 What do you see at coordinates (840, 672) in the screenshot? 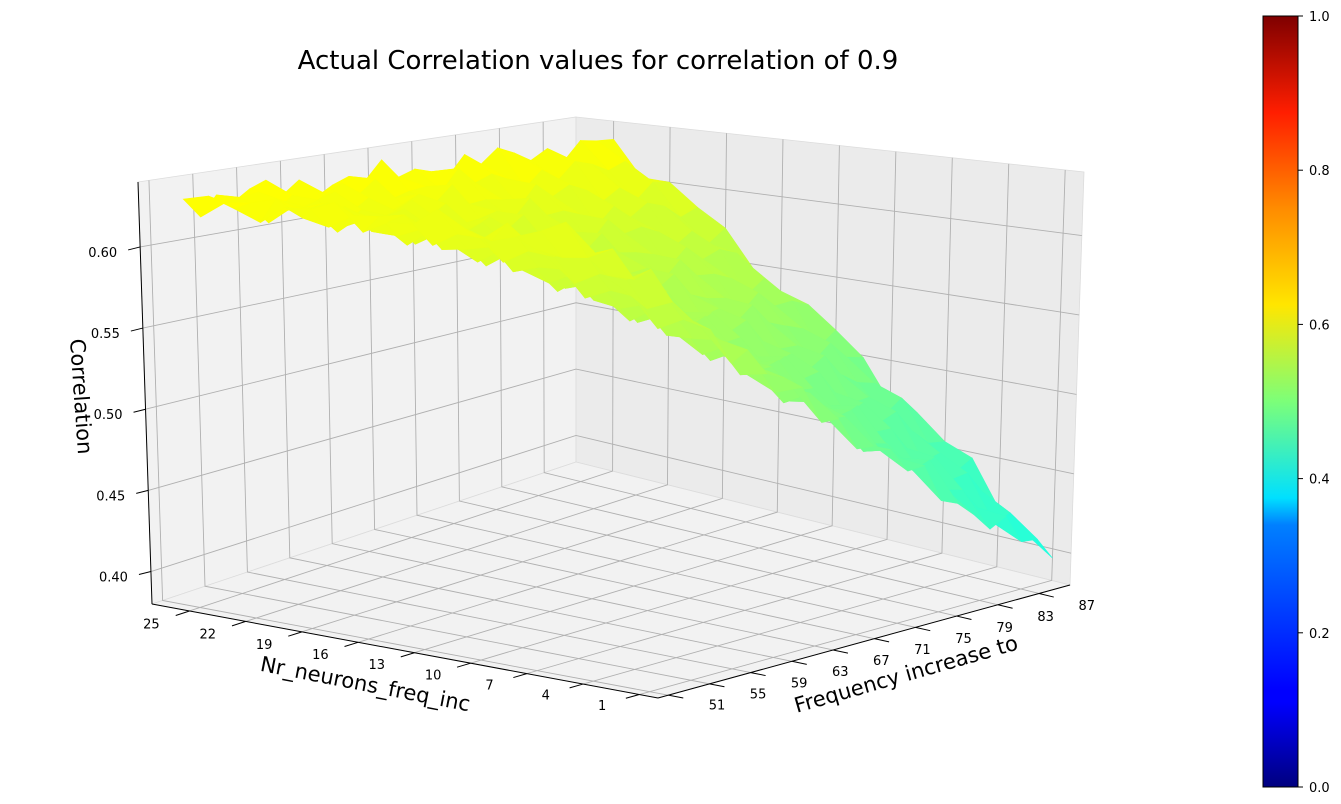
I see `x-tick-label: 63` at bounding box center [840, 672].